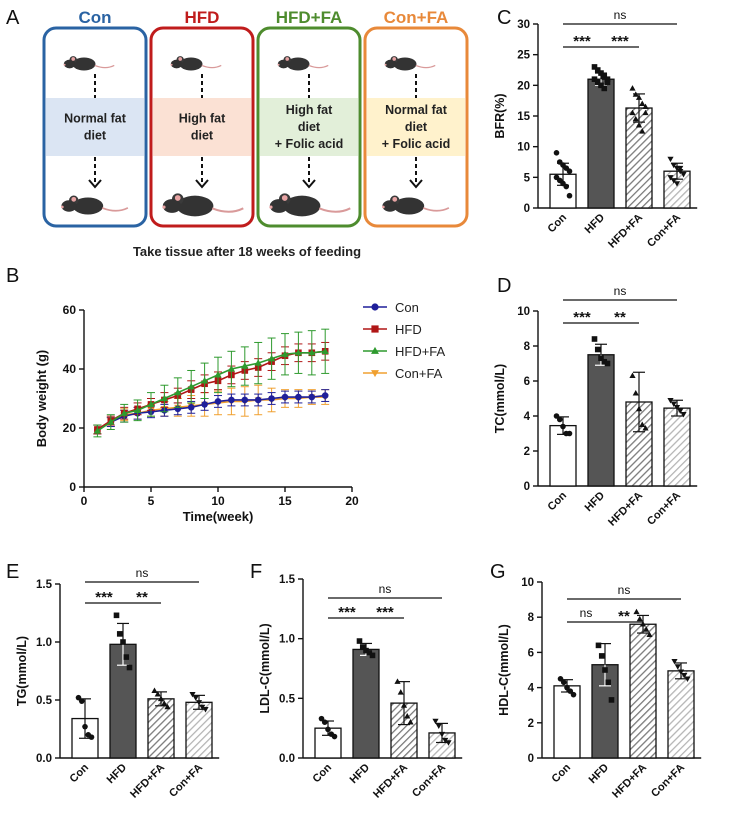 Image resolution: width=735 pixels, height=815 pixels. I want to click on y-axis-label: TC(mmol/L), so click(500, 398).